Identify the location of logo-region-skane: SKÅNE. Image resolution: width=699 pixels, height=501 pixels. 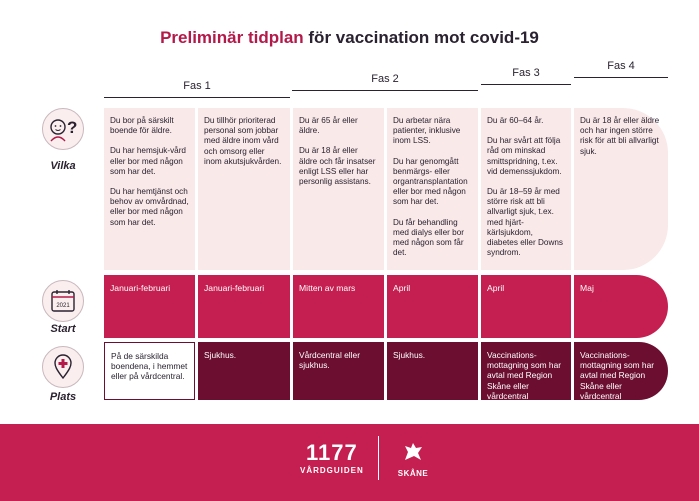
(413, 459).